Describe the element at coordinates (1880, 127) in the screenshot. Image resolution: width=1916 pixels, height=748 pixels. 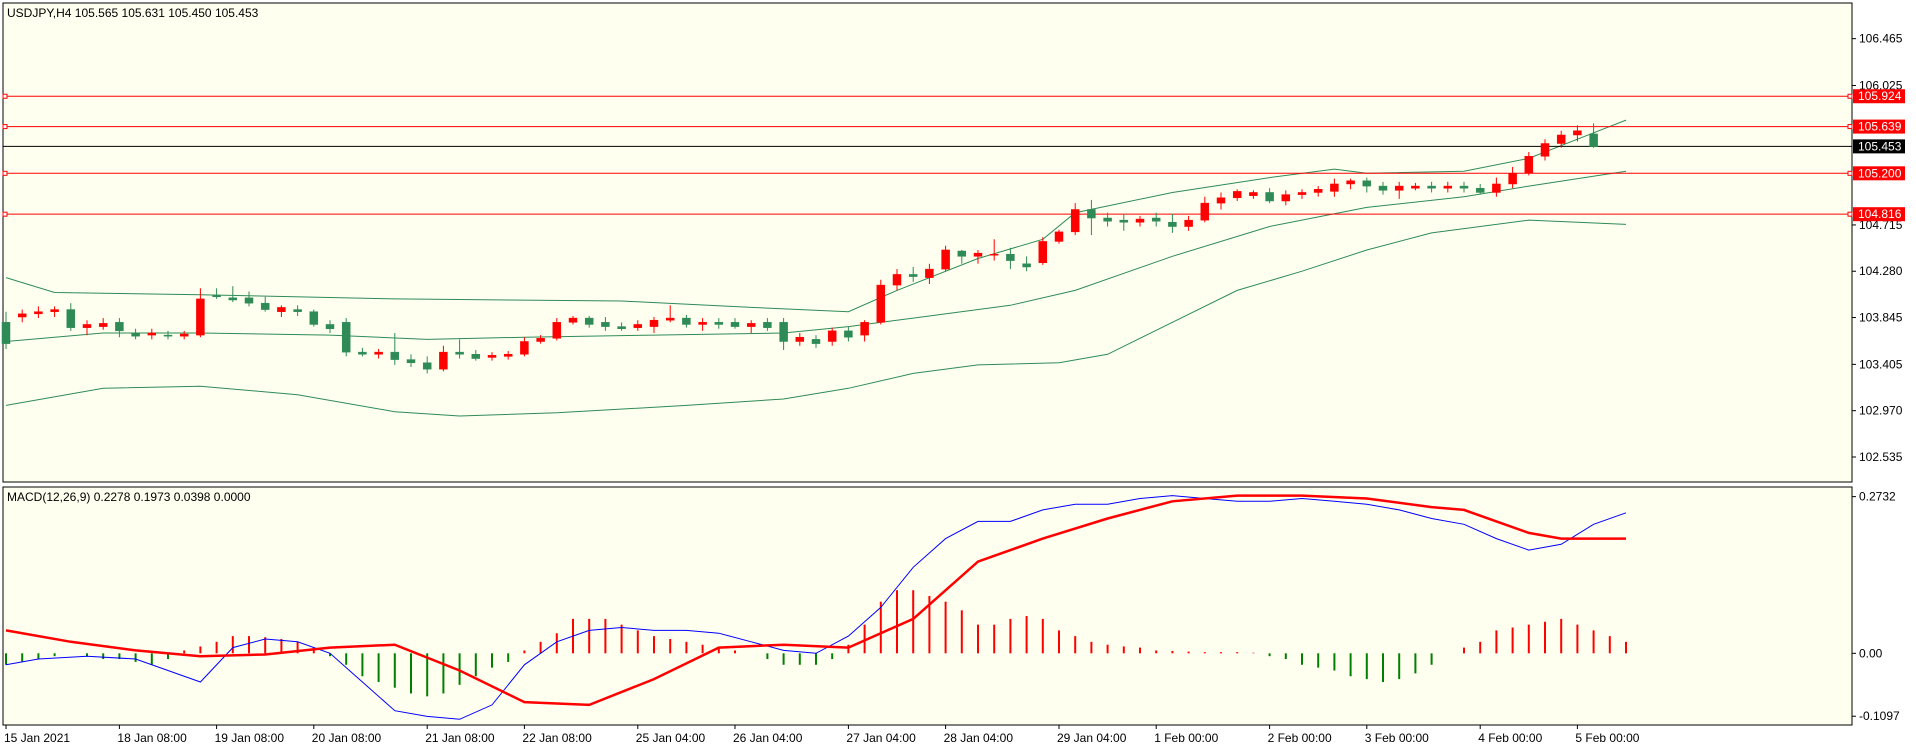
I see `level-price-label: 105.639` at that location.